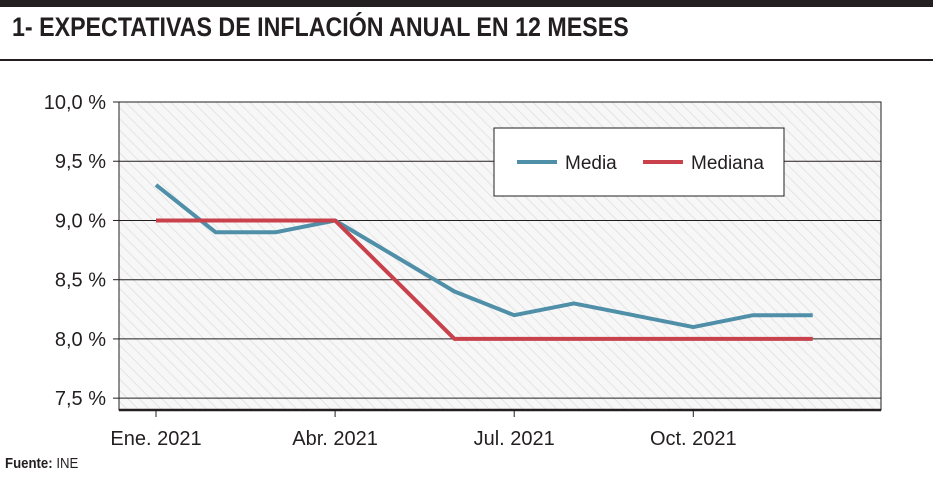 The image size is (933, 480). Describe the element at coordinates (75, 103) in the screenshot. I see `y-tick-label: 10,0 %` at that location.